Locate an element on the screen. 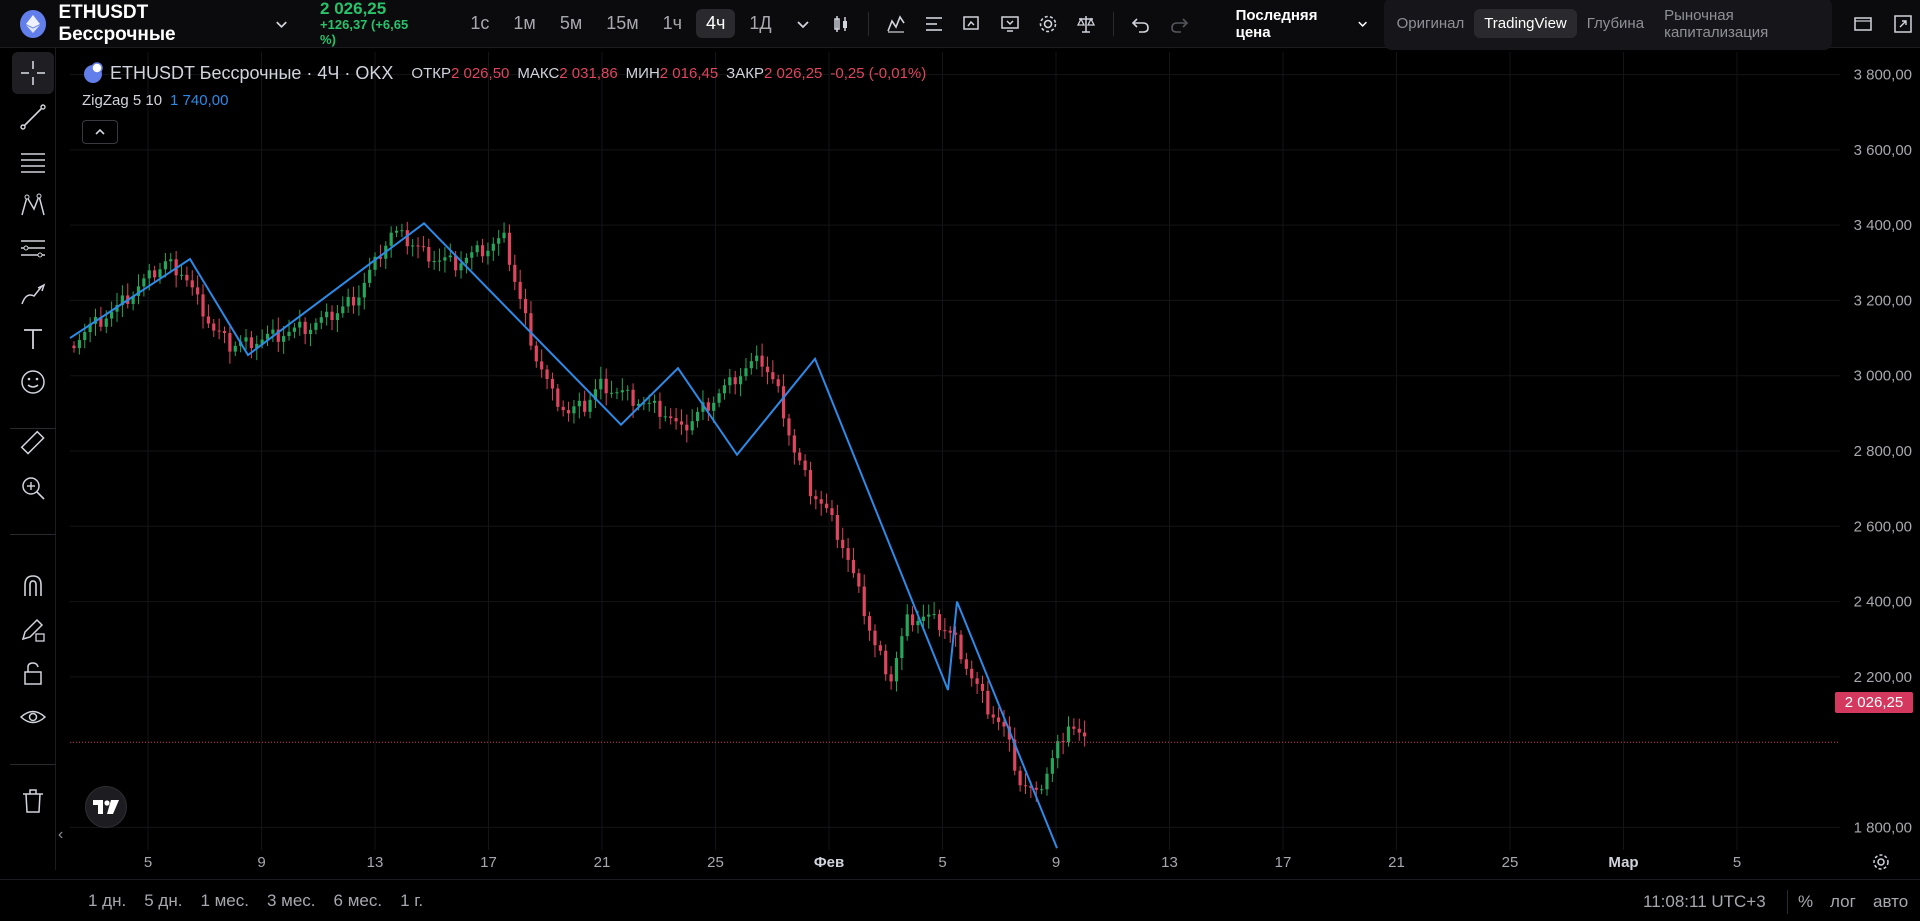 This screenshot has height=921, width=1920. tab-original: Оригинал is located at coordinates (1430, 23).